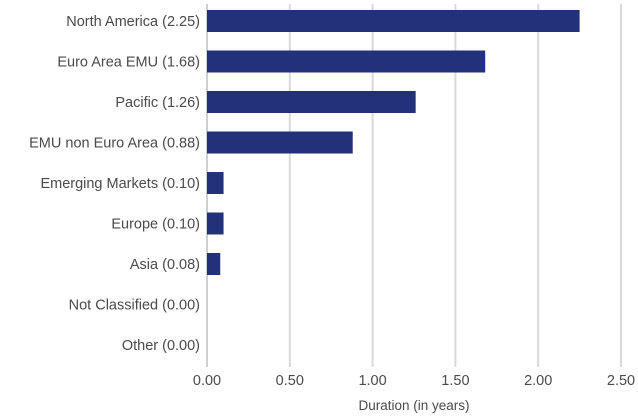 The width and height of the screenshot is (638, 419). What do you see at coordinates (621, 381) in the screenshot?
I see `x-tick-label: 2.50` at bounding box center [621, 381].